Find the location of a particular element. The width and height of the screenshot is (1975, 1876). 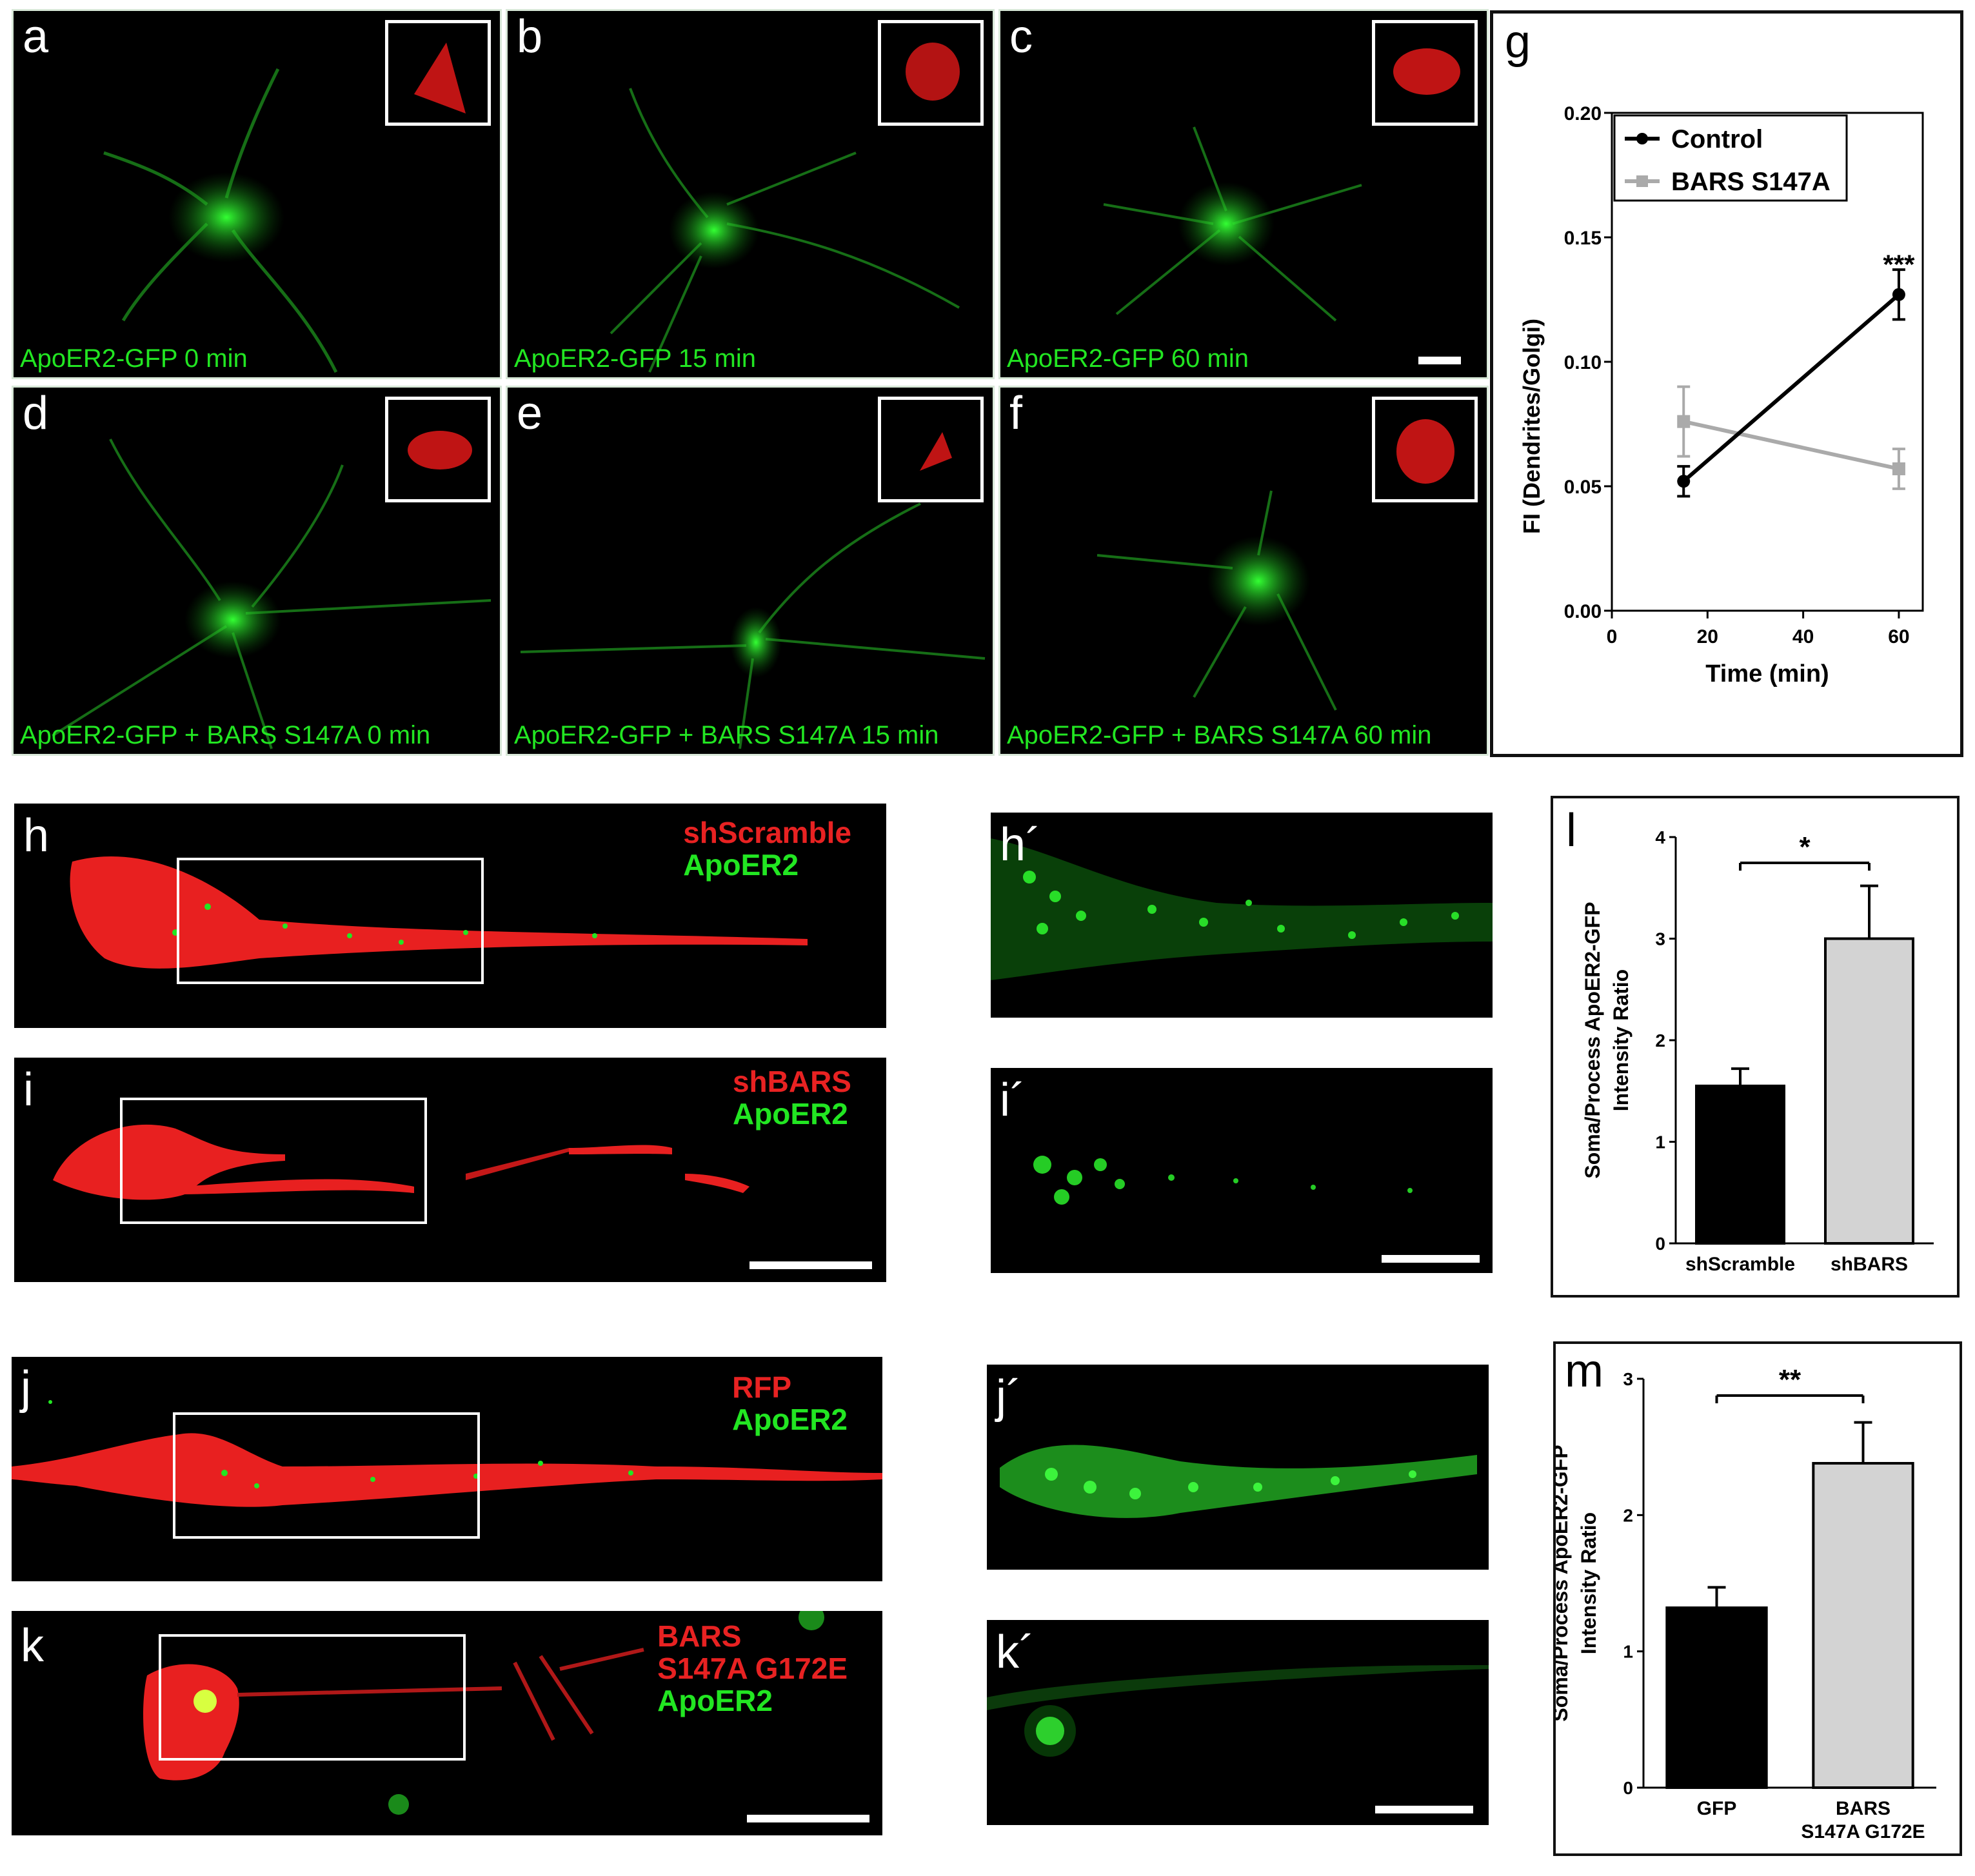

y-tick-label: 3 is located at coordinates (1628, 1379).